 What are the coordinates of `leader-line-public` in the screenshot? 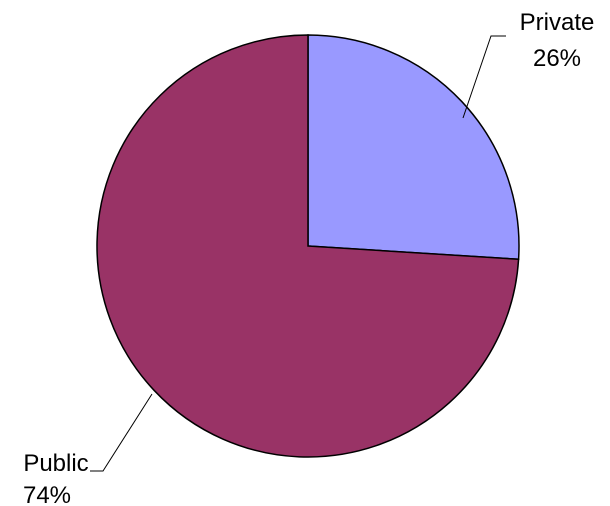 It's located at (121, 432).